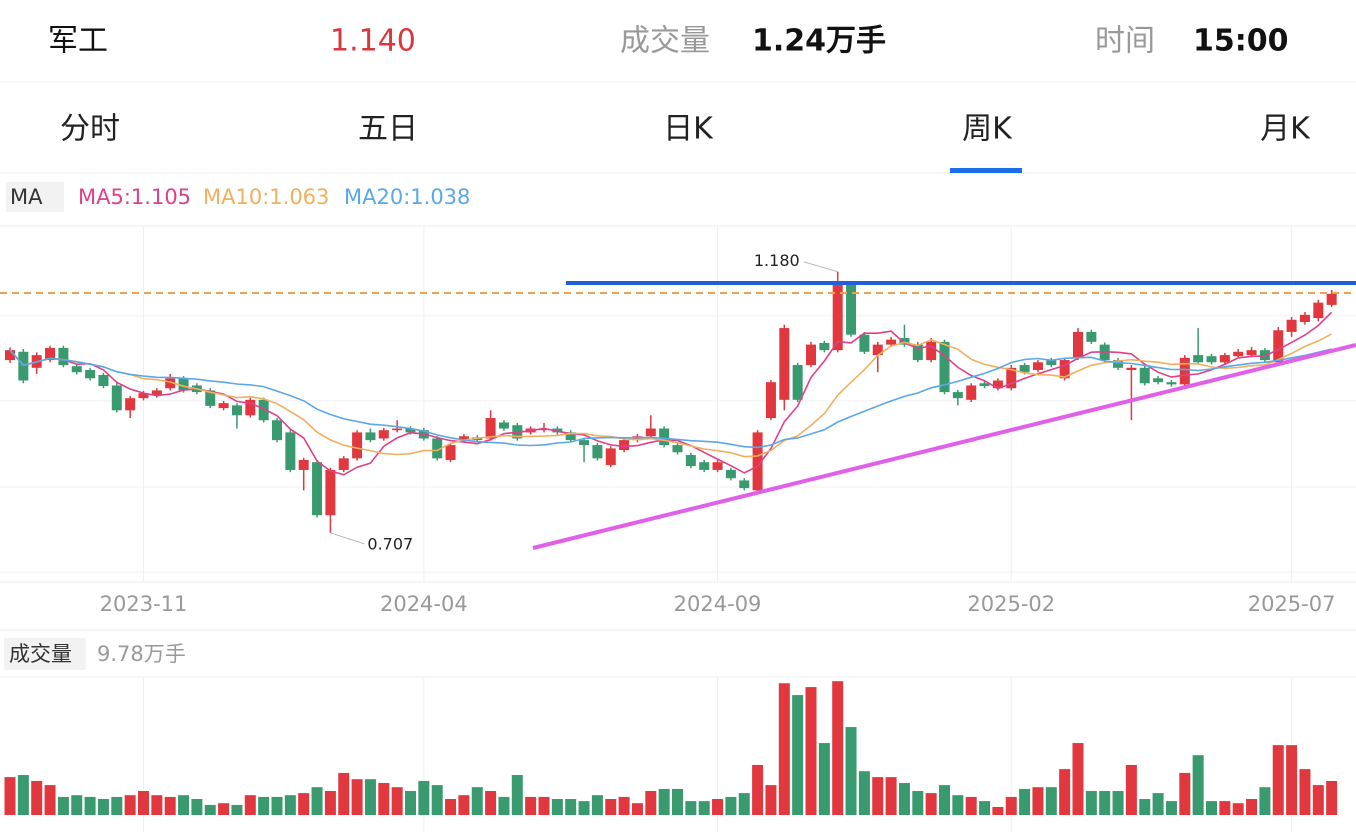 The width and height of the screenshot is (1356, 832). Describe the element at coordinates (78, 41) in the screenshot. I see `stock-name: 军工` at that location.